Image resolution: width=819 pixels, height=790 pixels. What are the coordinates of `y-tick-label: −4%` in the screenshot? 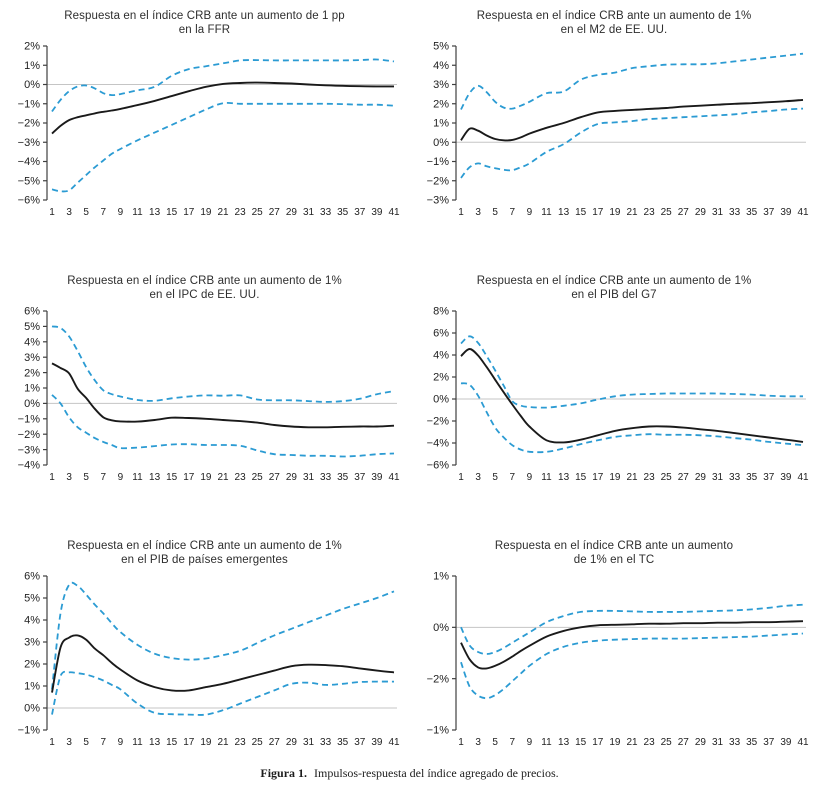 It's located at (438, 444).